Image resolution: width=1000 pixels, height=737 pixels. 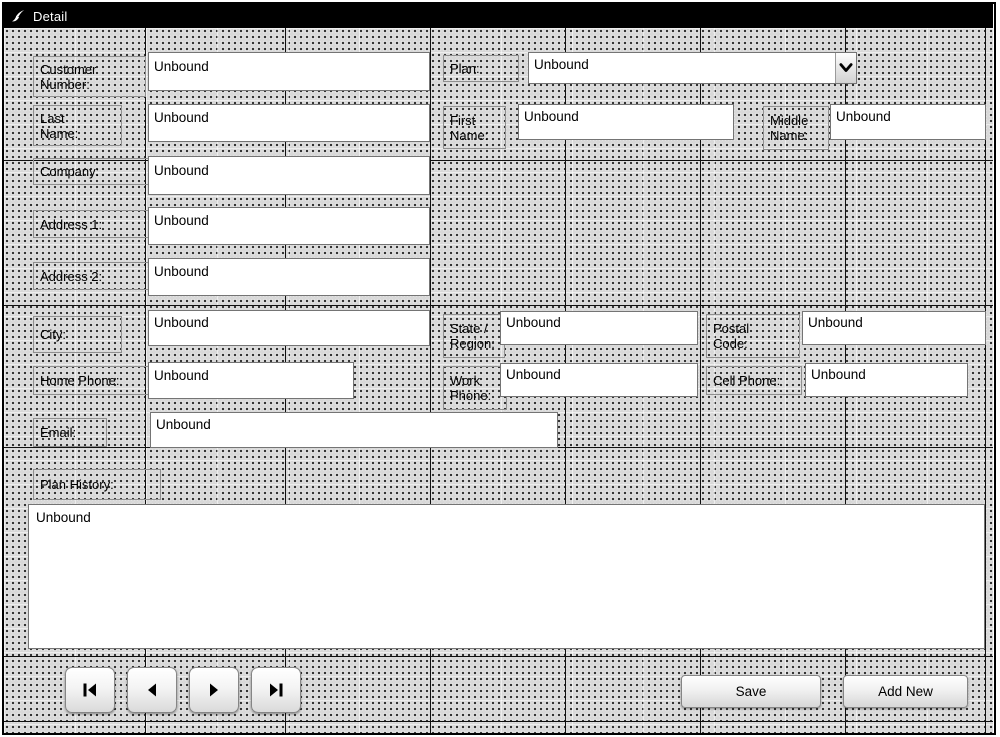 I want to click on city-label: City:, so click(x=77, y=334).